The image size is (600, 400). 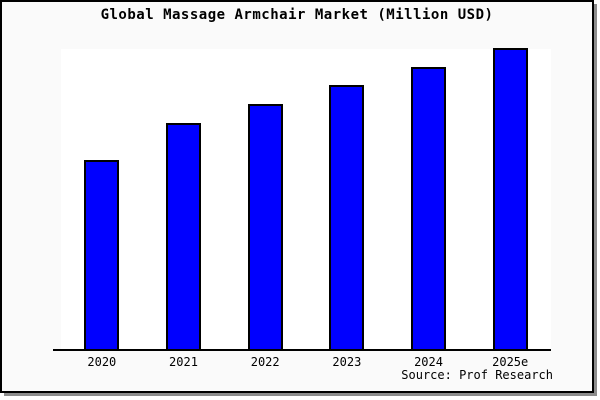 What do you see at coordinates (183, 236) in the screenshot?
I see `bar-2021` at bounding box center [183, 236].